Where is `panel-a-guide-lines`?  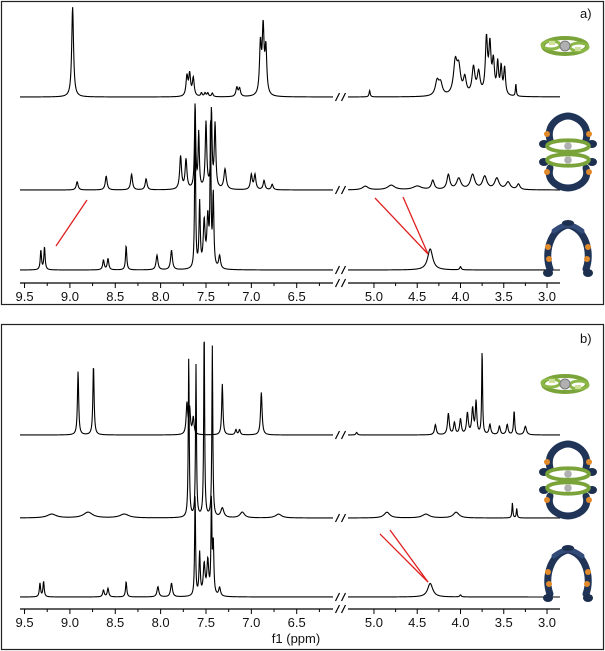 panel-a-guide-lines is located at coordinates (242, 225).